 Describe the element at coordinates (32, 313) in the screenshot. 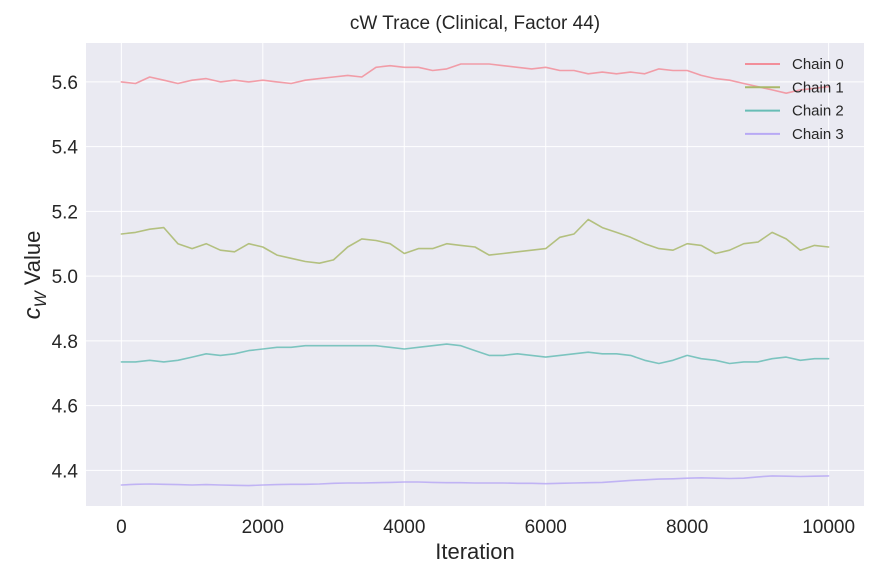

I see `y-axis-label-symbol: c` at that location.